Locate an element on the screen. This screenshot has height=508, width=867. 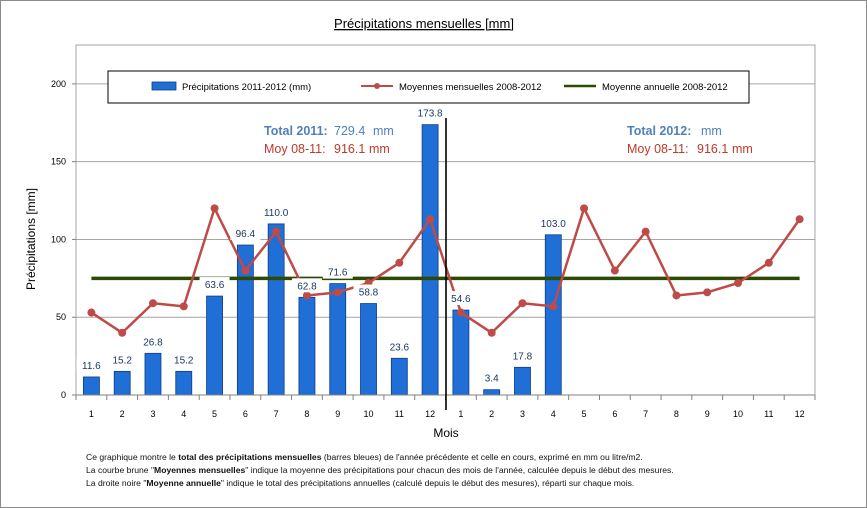
bar-data-label: 58.8 is located at coordinates (369, 293).